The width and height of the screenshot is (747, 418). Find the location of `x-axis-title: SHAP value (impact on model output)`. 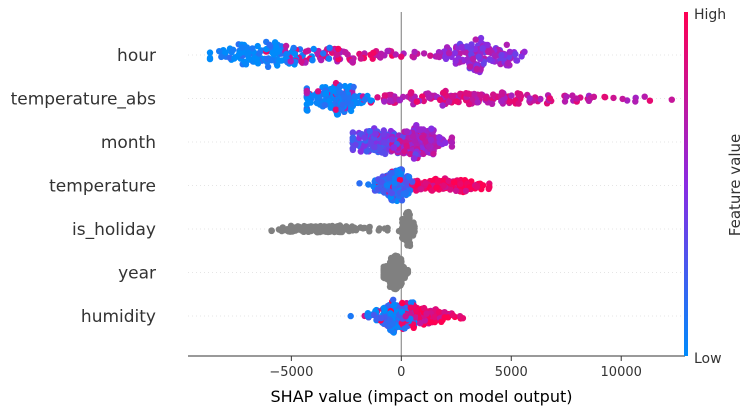

x-axis-title: SHAP value (impact on model output) is located at coordinates (422, 396).